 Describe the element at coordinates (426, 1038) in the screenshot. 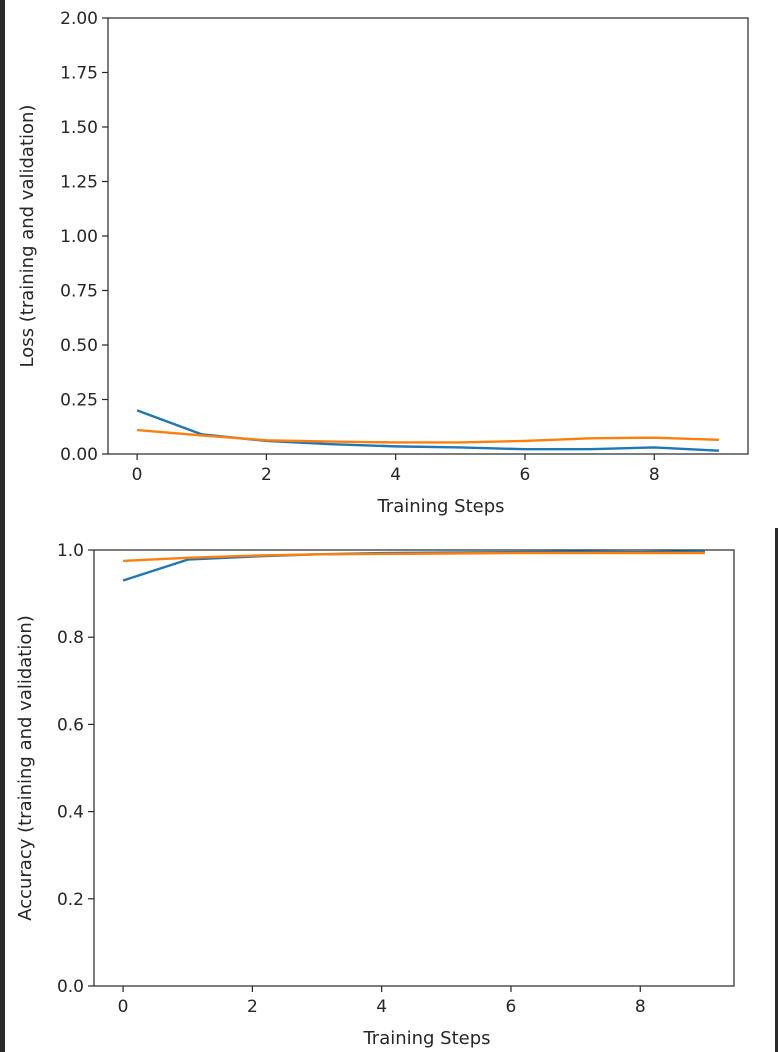

I see `accuracy-x-axis-label: Training Steps` at that location.